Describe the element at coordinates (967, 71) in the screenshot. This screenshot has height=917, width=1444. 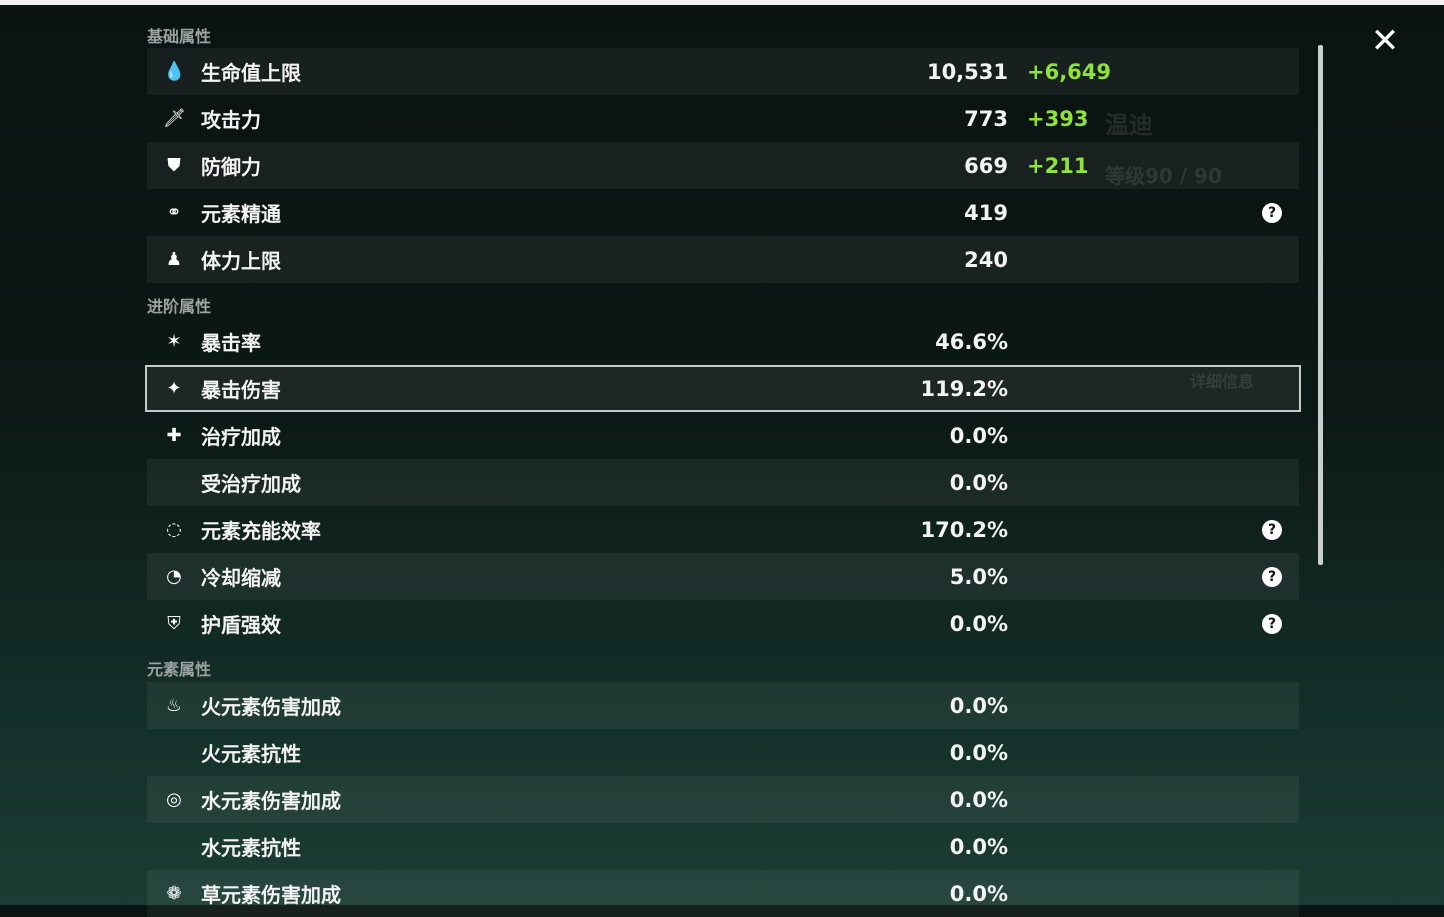
I see `stat-value: 10,531` at that location.